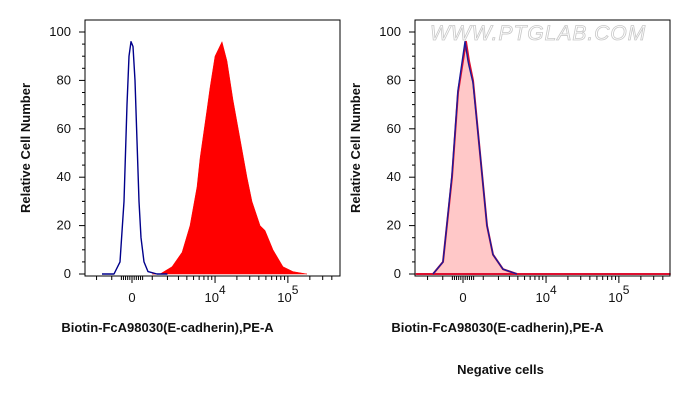  What do you see at coordinates (500, 369) in the screenshot?
I see `panel-caption: Negative cells` at bounding box center [500, 369].